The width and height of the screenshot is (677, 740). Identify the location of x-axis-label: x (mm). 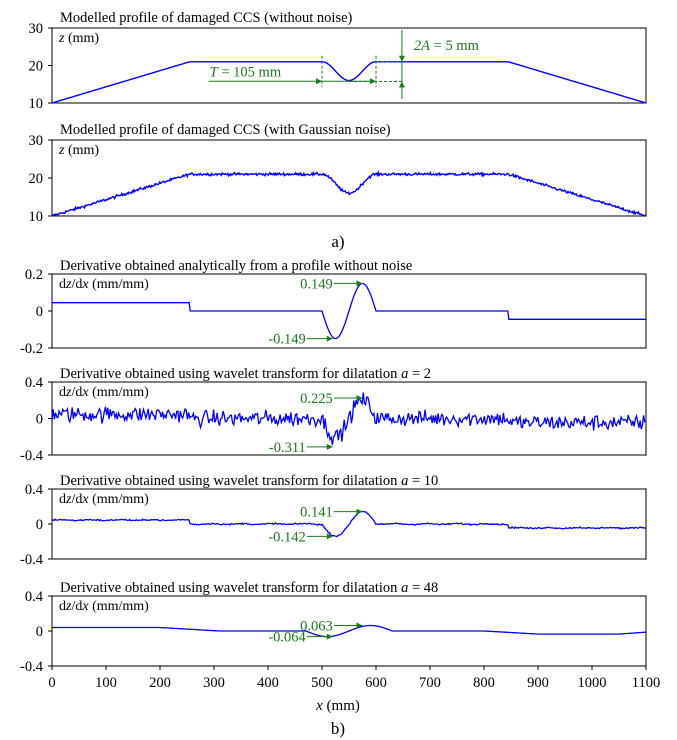
(337, 706).